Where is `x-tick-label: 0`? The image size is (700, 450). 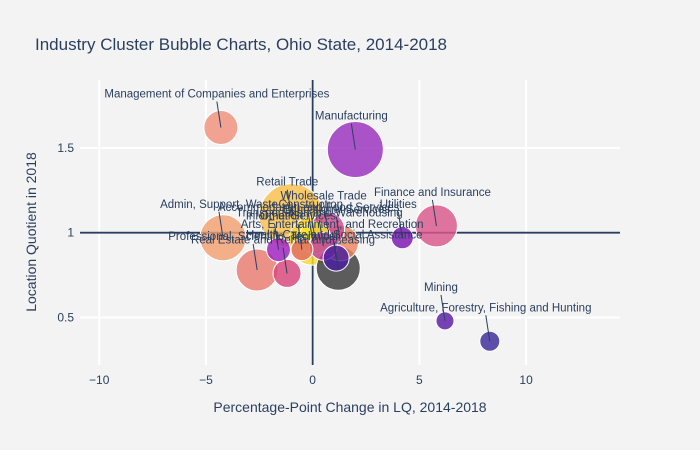 x-tick-label: 0 is located at coordinates (312, 380).